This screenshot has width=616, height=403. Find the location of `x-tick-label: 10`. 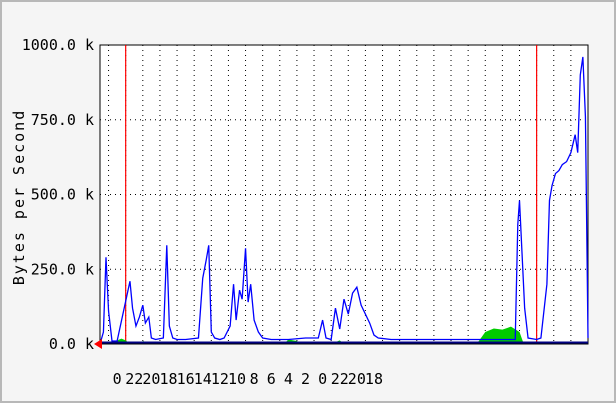

x-tick-label: 10 is located at coordinates (237, 379).